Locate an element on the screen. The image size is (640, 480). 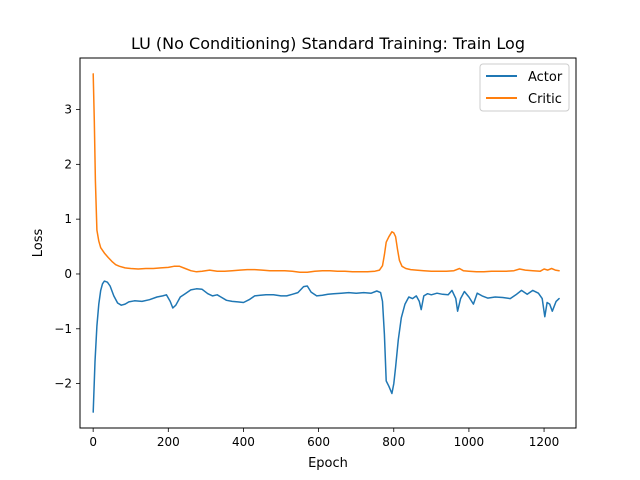
x-tick-label: 400 is located at coordinates (243, 442).